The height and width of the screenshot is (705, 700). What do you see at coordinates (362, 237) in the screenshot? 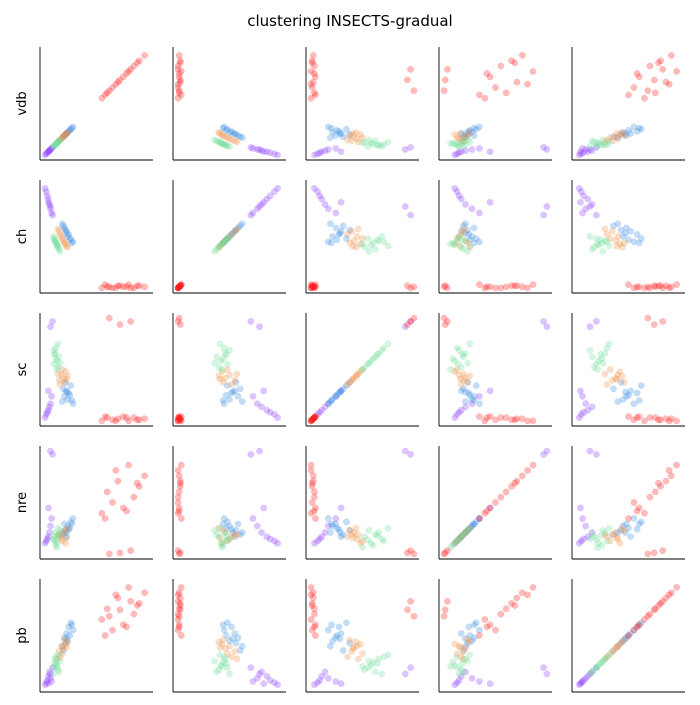
I see `panel-ch-vs-sc` at bounding box center [362, 237].